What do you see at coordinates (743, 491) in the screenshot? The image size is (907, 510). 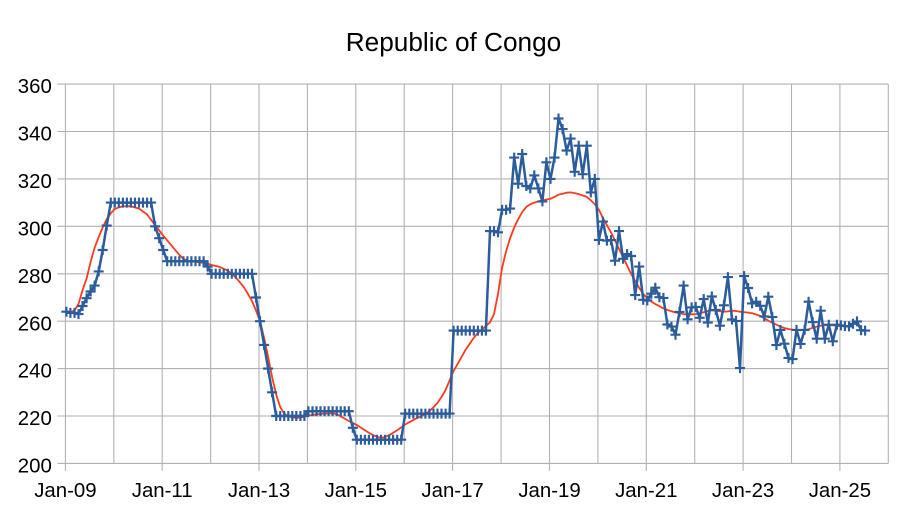 I see `svg-text: Jan-23` at bounding box center [743, 491].